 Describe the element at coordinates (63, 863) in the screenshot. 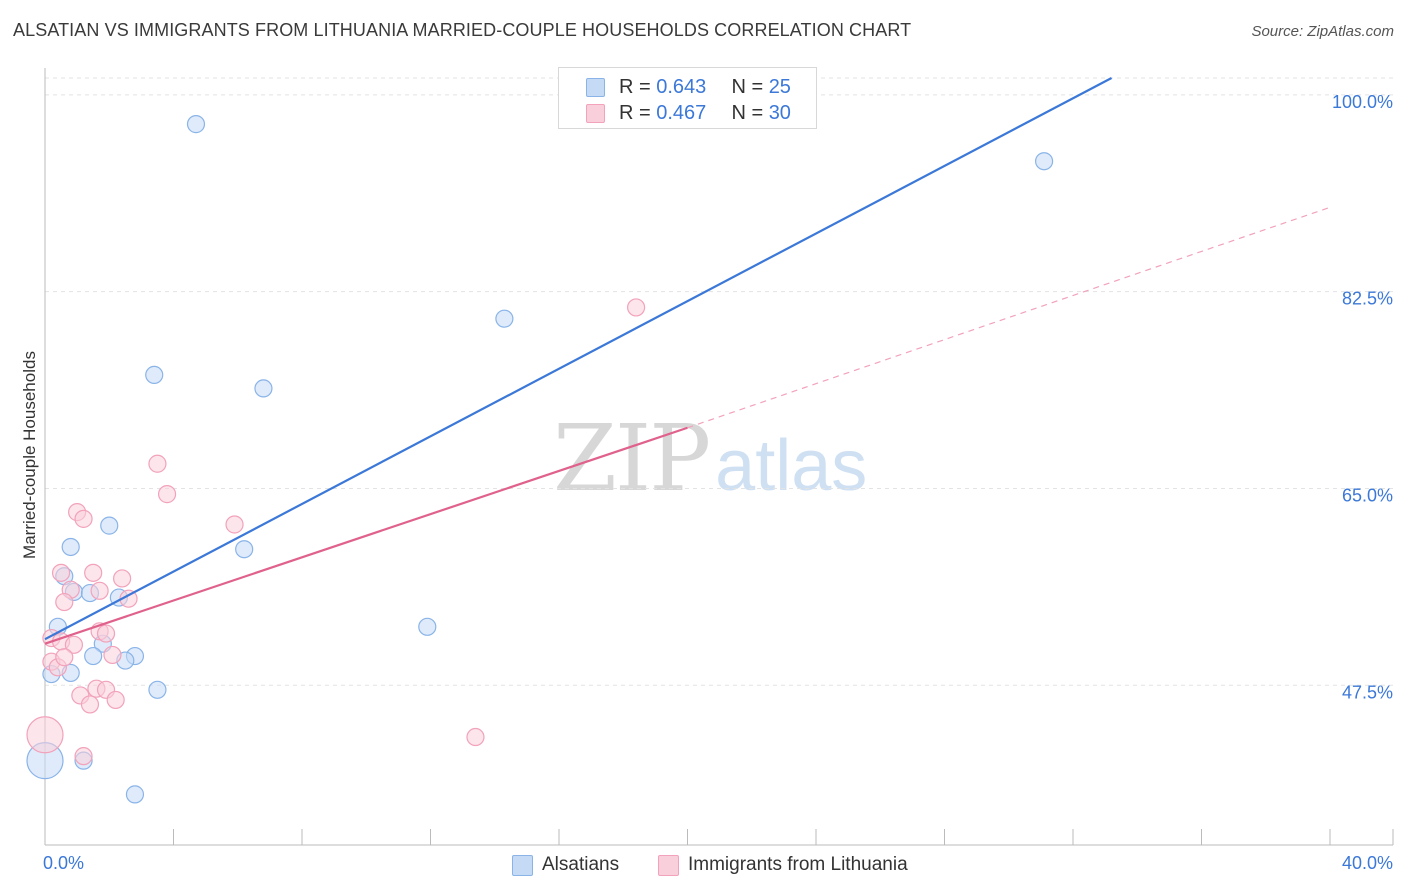

I see `x-tick-label: 0.0%` at that location.